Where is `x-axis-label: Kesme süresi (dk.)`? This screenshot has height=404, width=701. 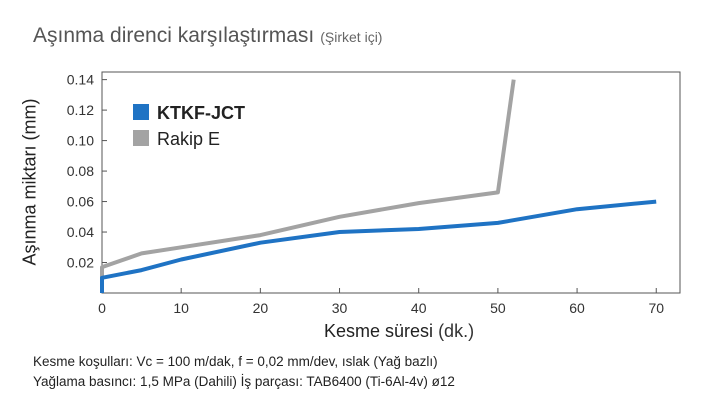
x-axis-label: Kesme süresi (dk.) is located at coordinates (399, 331).